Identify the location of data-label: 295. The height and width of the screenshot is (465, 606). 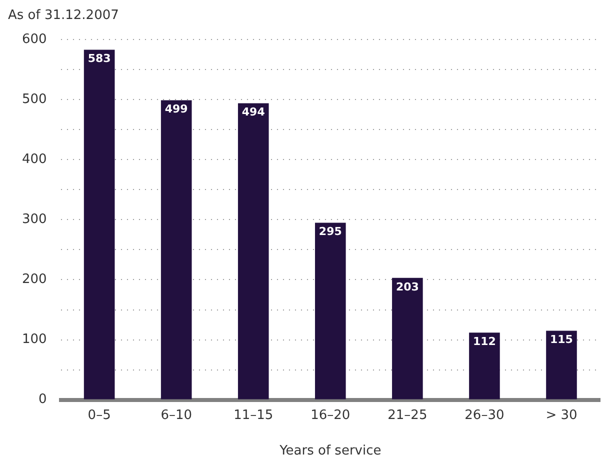
(330, 231).